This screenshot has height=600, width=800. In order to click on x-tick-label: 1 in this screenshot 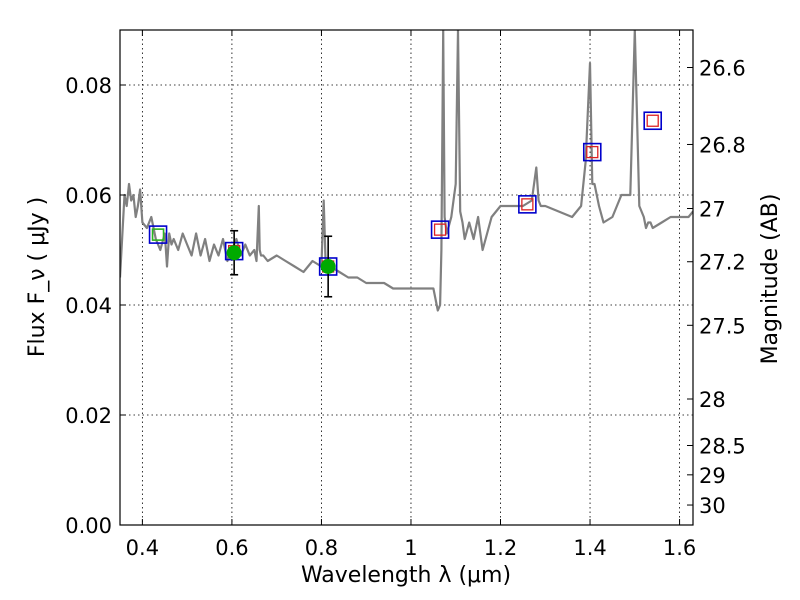, I will do `click(410, 548)`.